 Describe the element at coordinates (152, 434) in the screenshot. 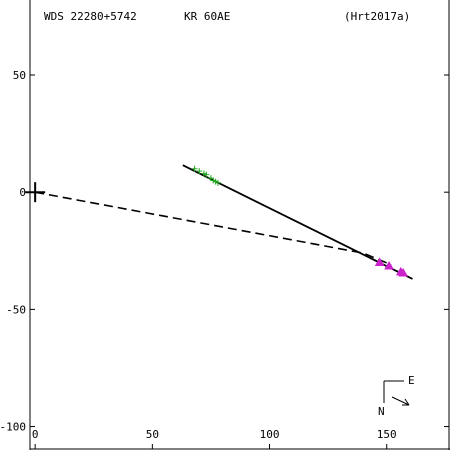

I see `x-tick-label: 50` at that location.